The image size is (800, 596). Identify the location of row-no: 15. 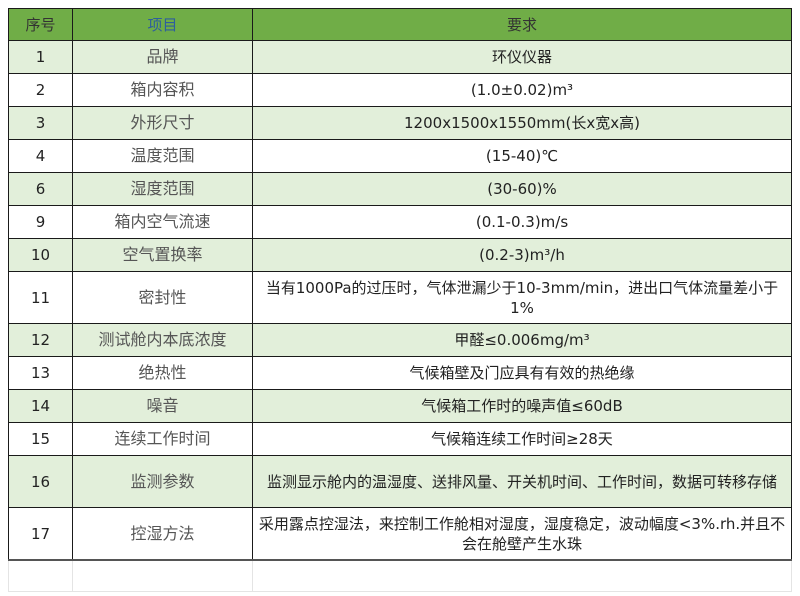
(40, 439).